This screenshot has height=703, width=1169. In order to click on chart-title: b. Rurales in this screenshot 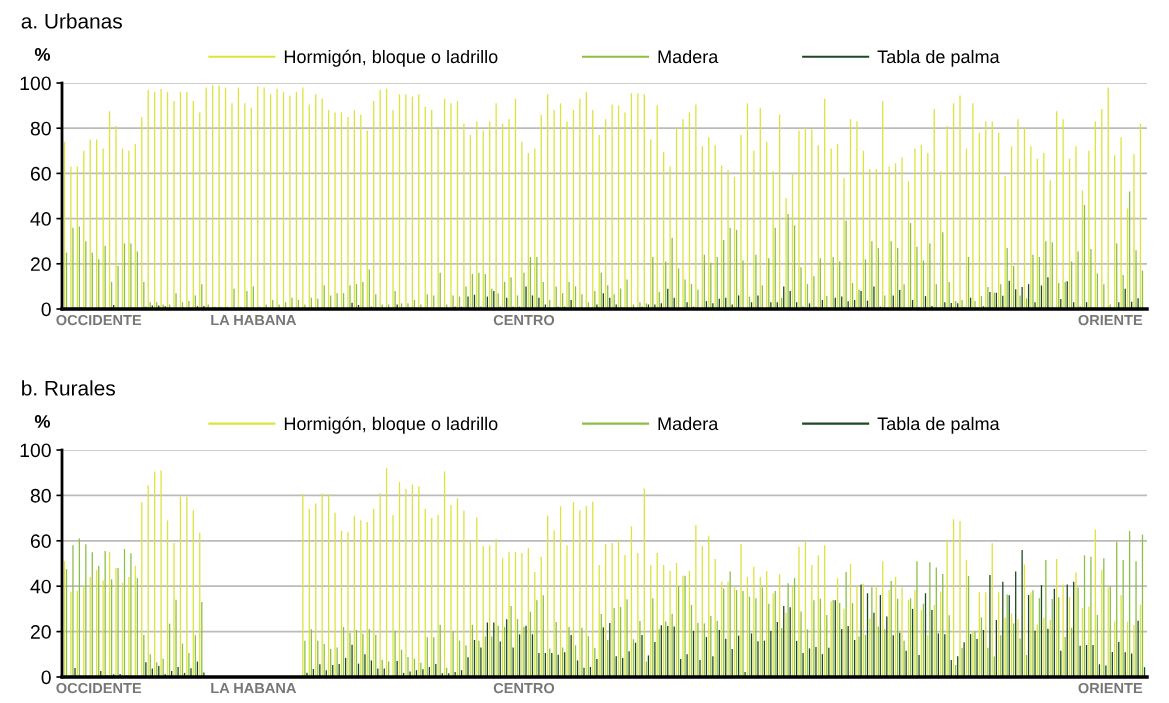, I will do `click(68, 388)`.